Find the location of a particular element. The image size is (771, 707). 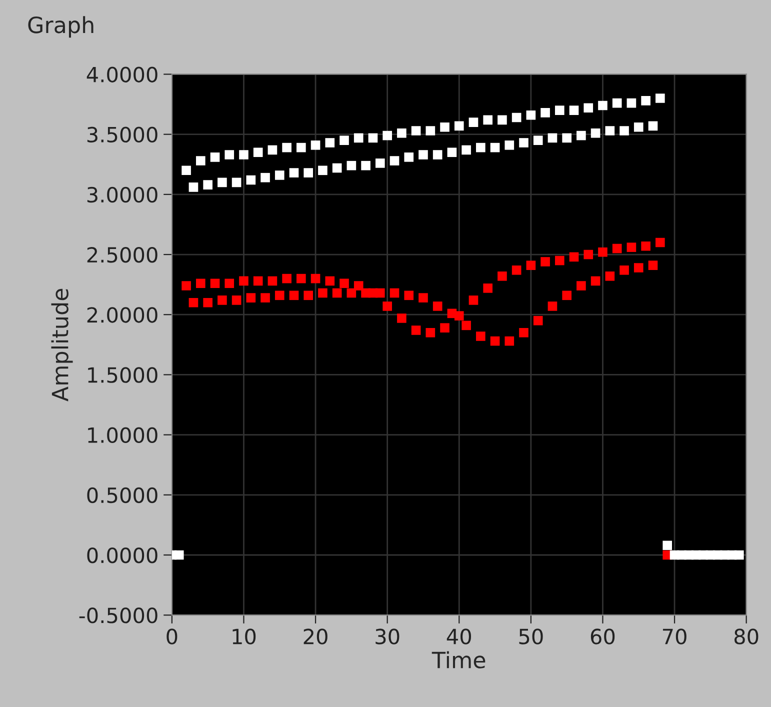

x-tick-label: 60 is located at coordinates (602, 636).